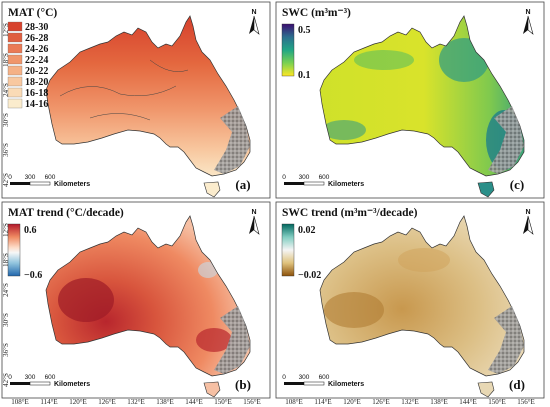  I want to click on legend-class-label: 20-22, so click(36, 71).